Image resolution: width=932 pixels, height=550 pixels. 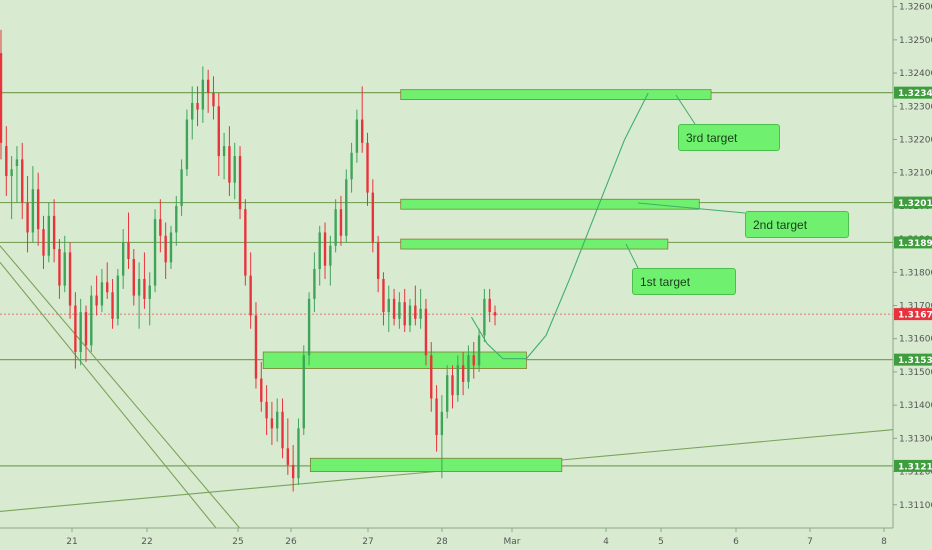 I want to click on level-price-text: 1.31890, so click(x=915, y=244).